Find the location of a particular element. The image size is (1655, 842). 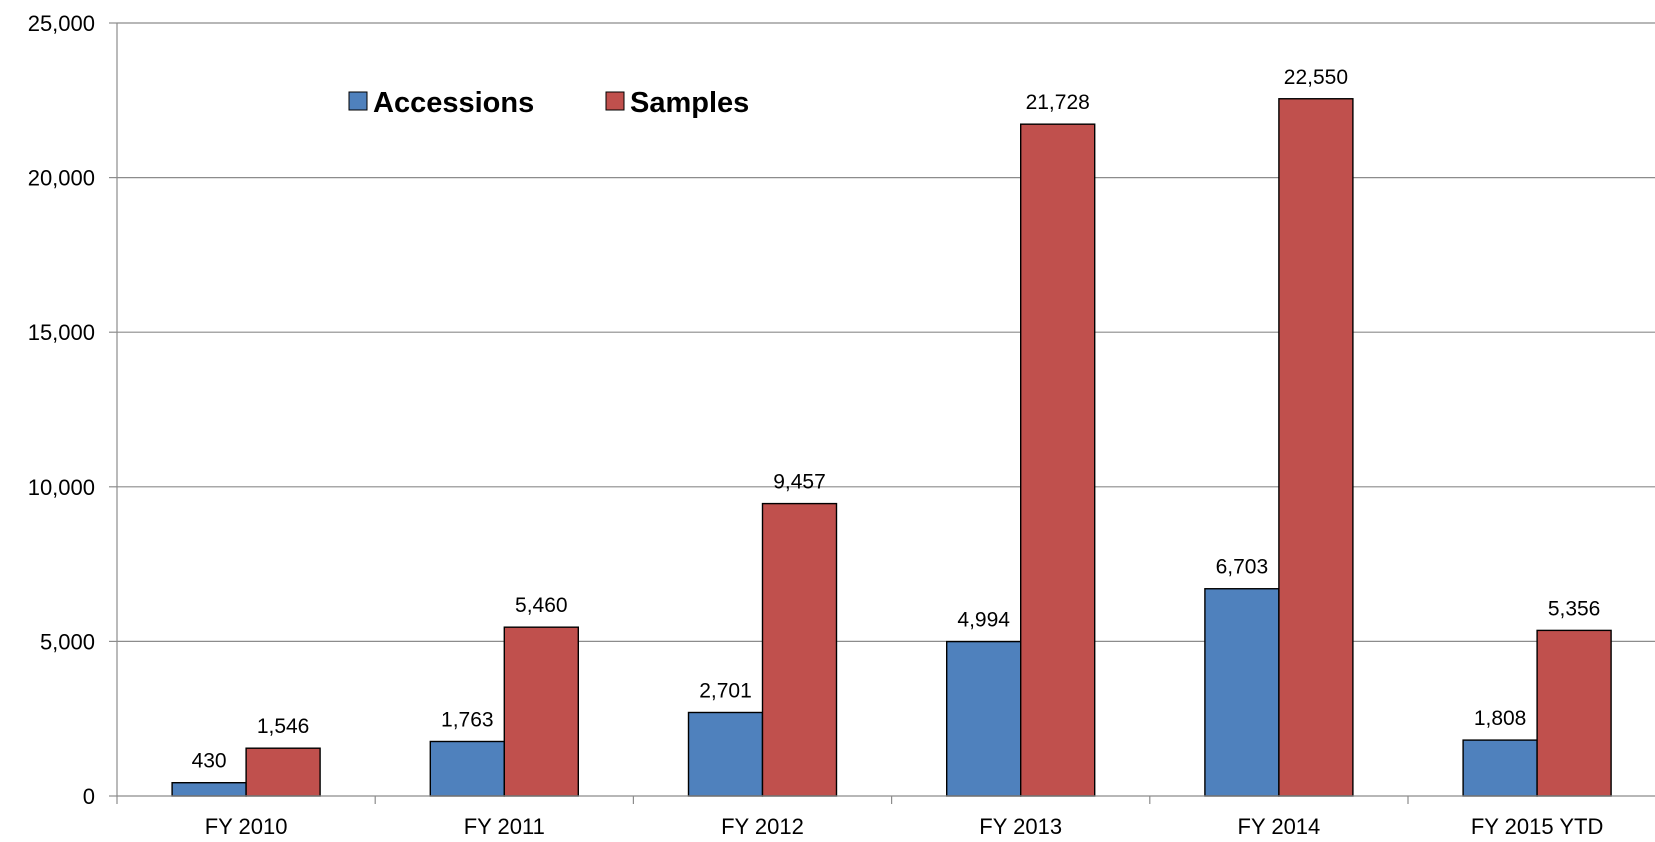

y-tick-label: 25,000 is located at coordinates (61, 23).